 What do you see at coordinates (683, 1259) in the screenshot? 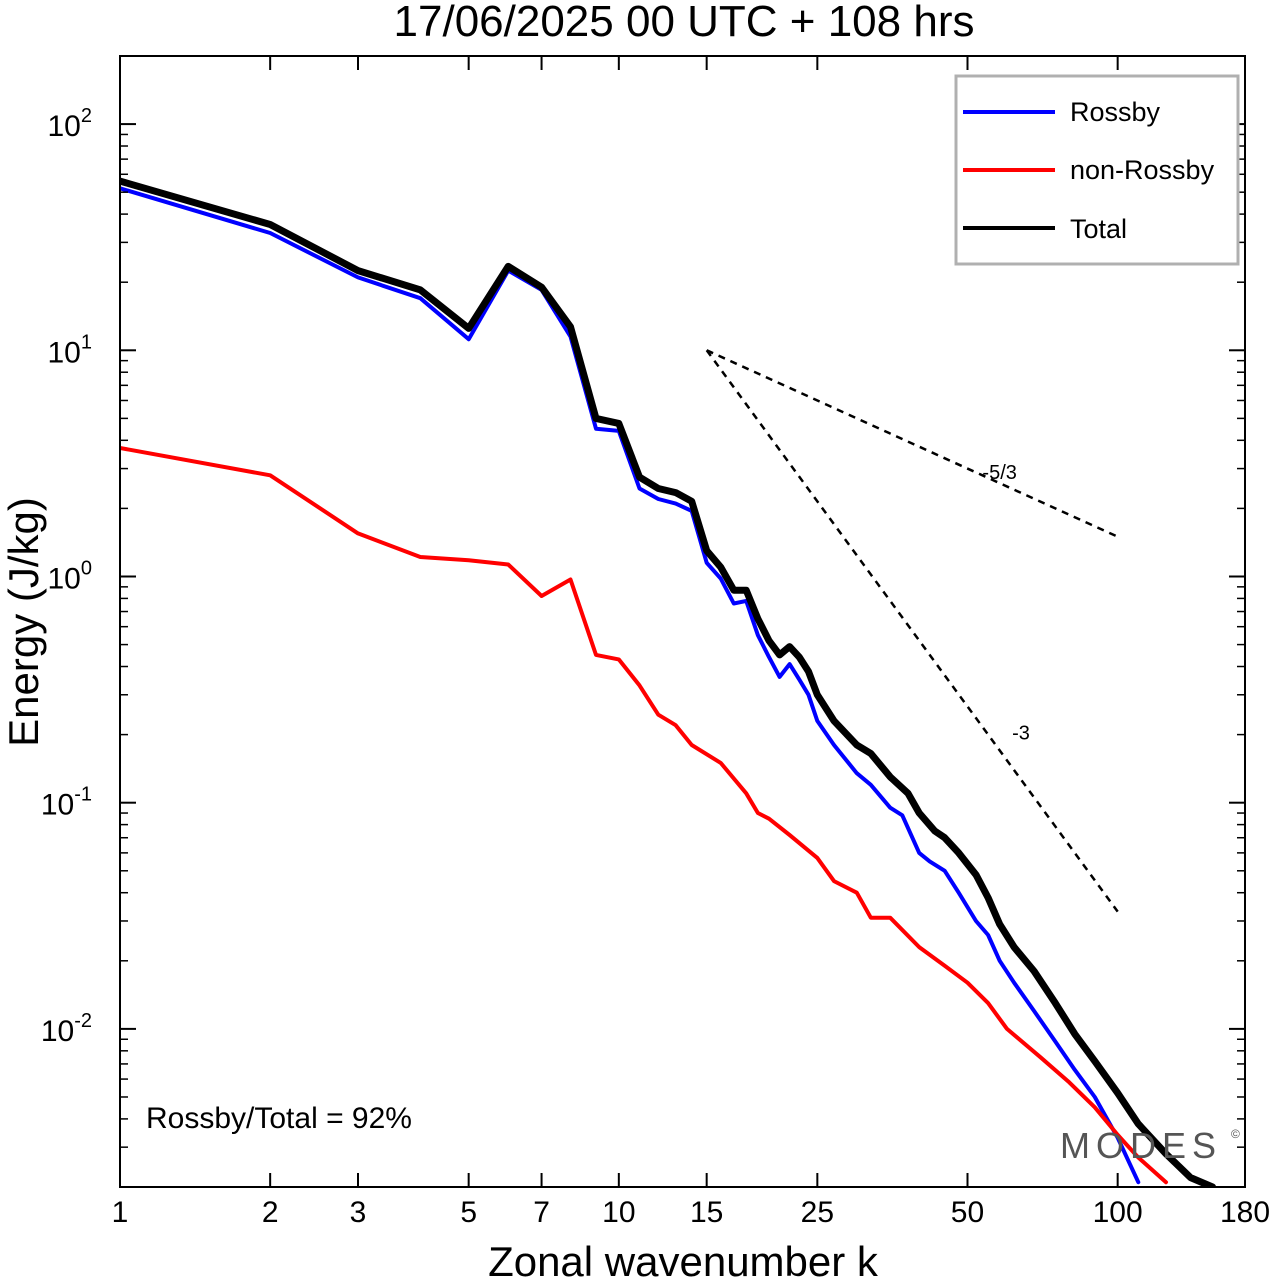
I see `x-axis-label: Zonal wavenumber k` at bounding box center [683, 1259].